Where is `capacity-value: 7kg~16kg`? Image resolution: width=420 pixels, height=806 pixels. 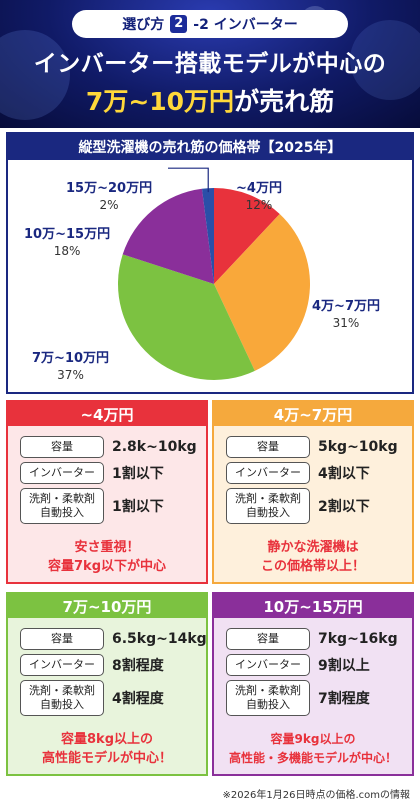
capacity-value: 7kg~16kg is located at coordinates (358, 639).